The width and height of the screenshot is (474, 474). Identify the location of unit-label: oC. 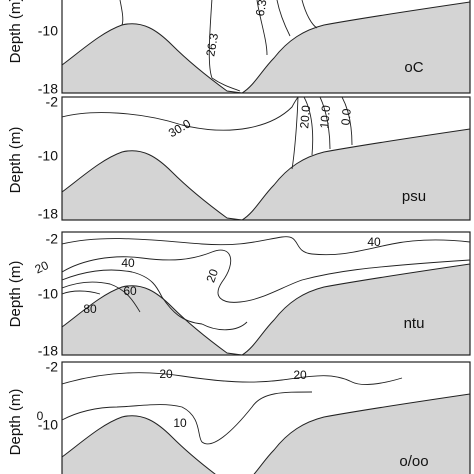
(413, 67).